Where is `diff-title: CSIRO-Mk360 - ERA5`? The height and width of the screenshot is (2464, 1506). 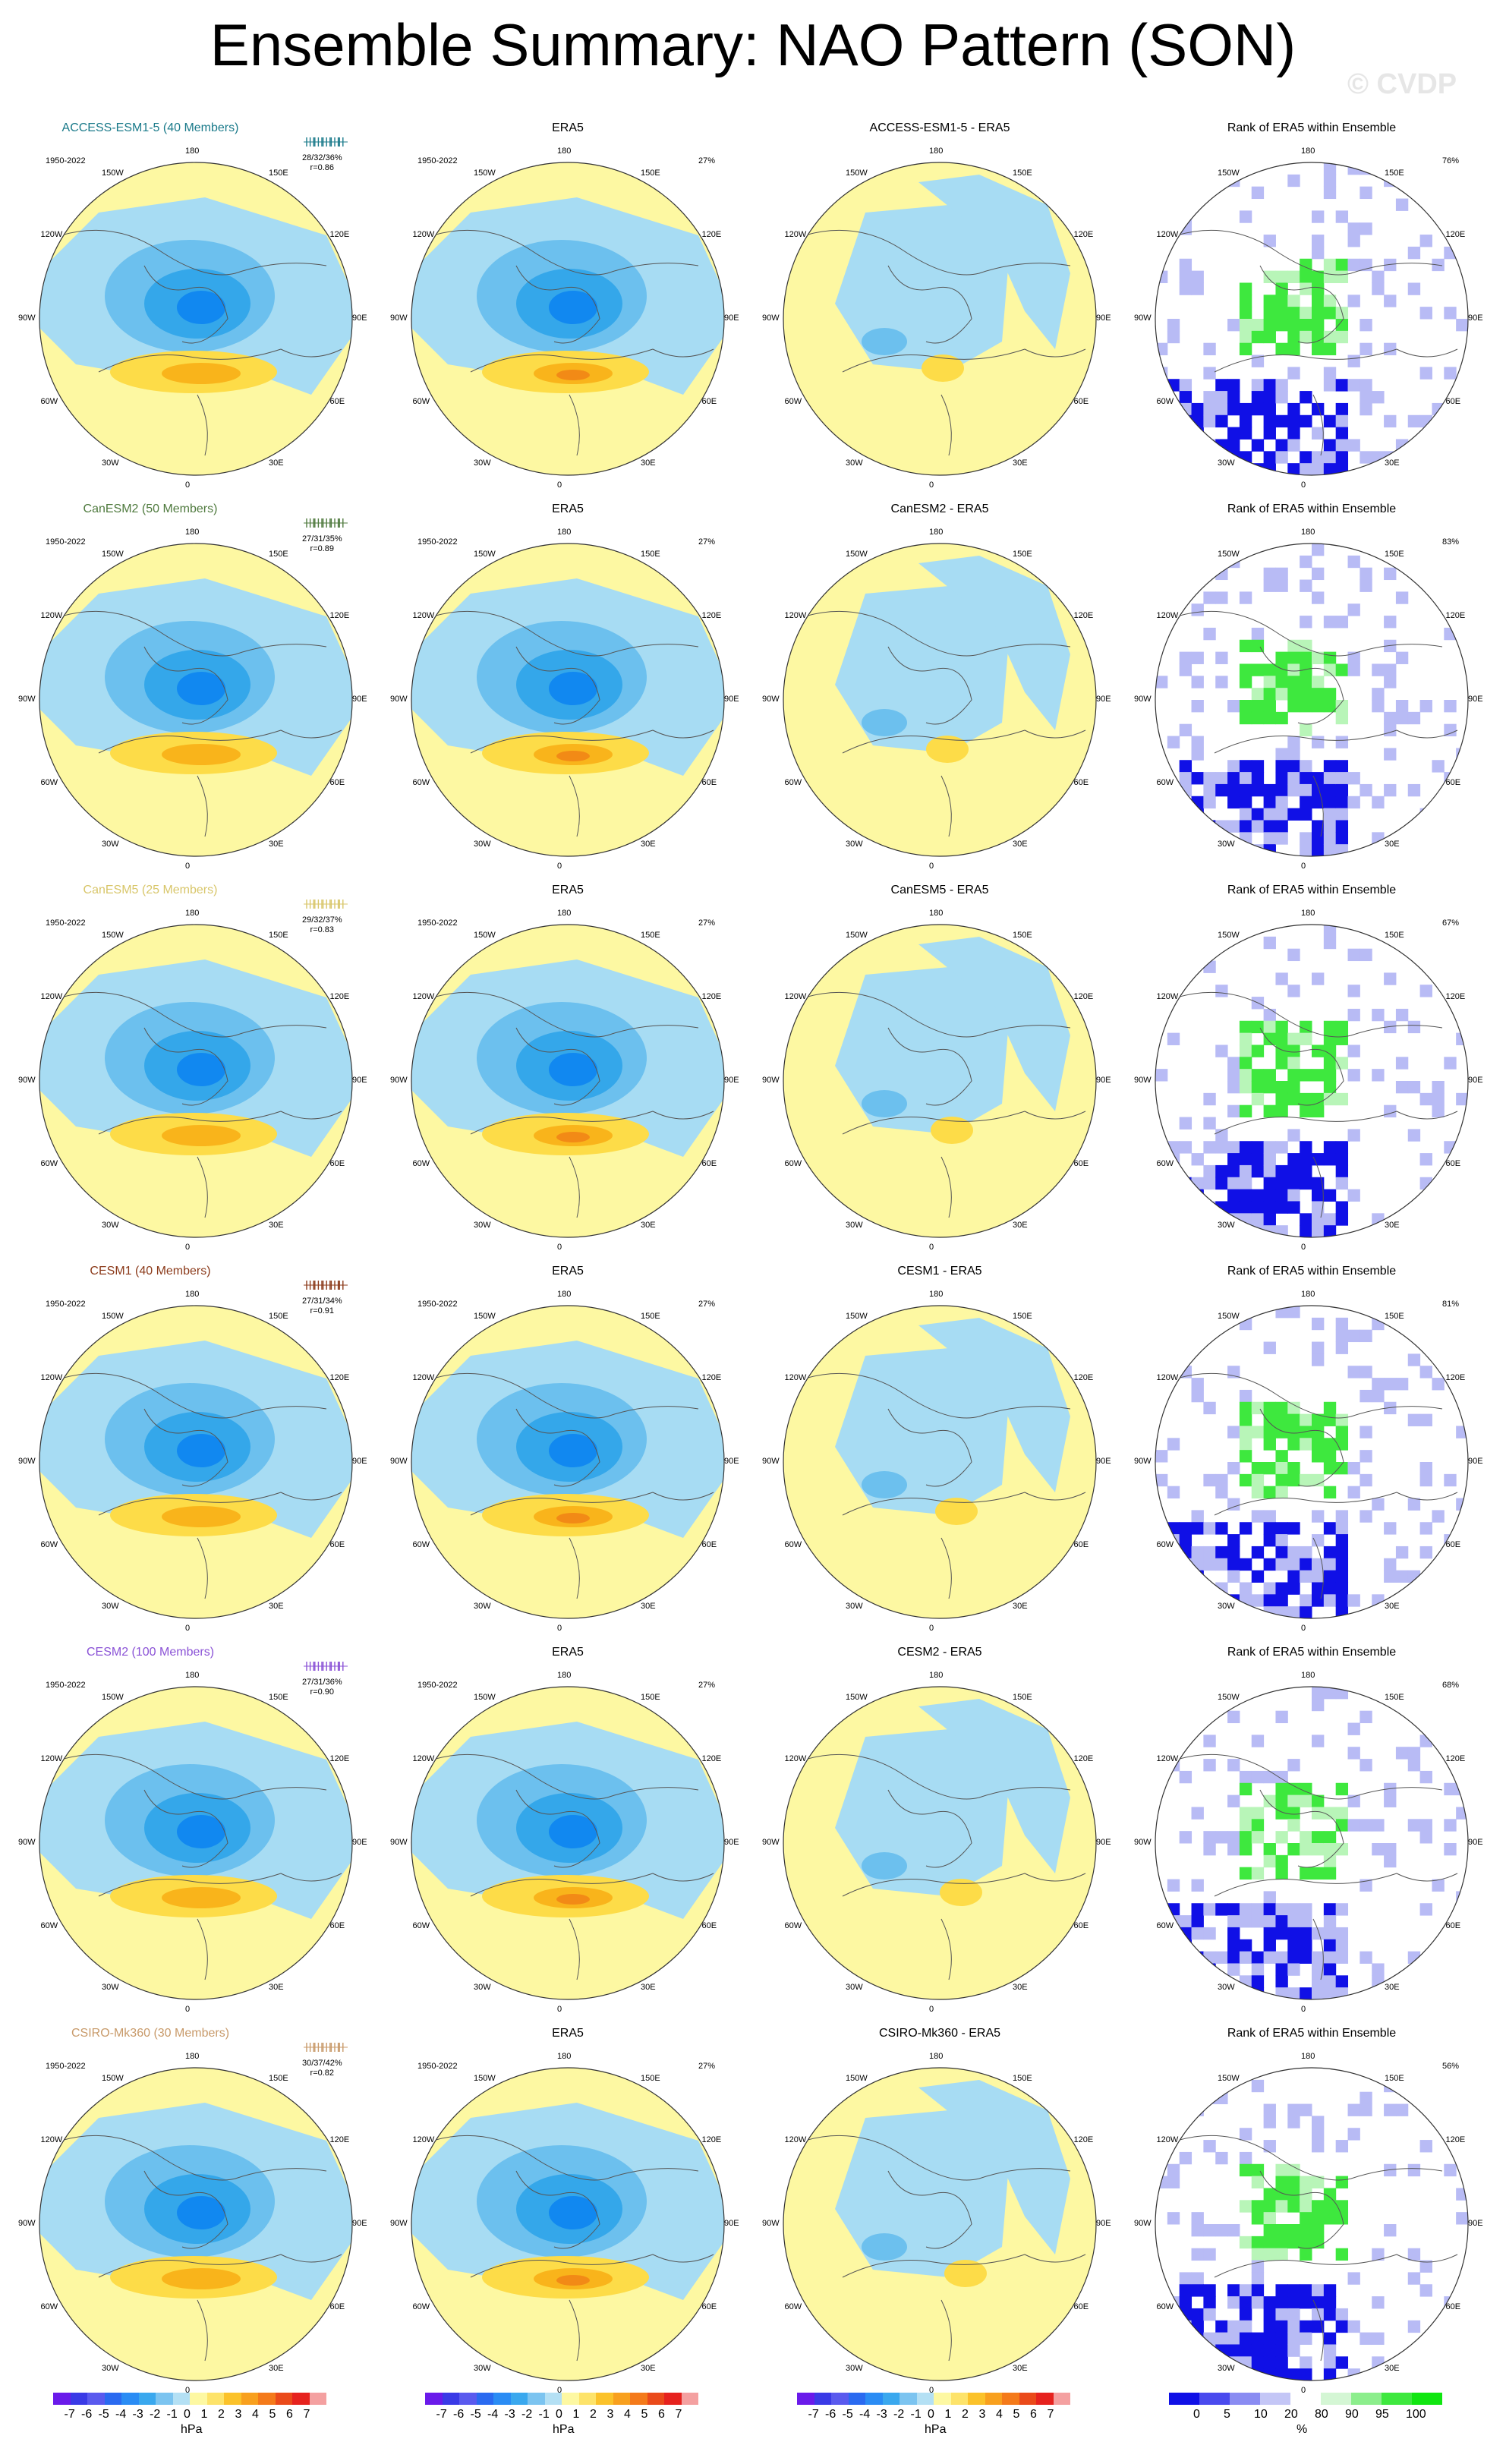 diff-title: CSIRO-Mk360 - ERA5 is located at coordinates (939, 2033).